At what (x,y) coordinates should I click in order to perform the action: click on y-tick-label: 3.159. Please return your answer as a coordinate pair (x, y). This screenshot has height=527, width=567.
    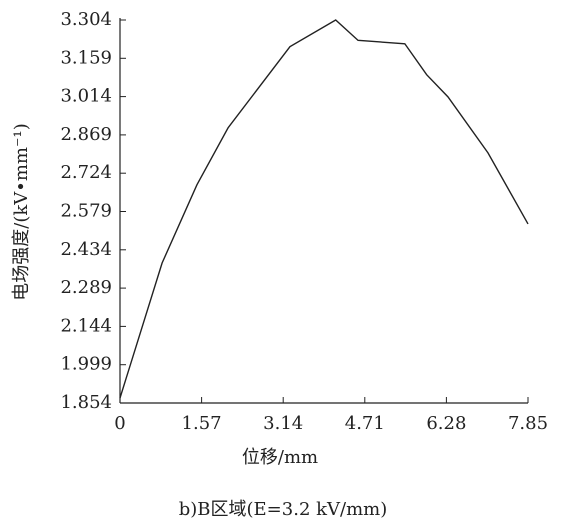
    Looking at the image, I should click on (86, 57).